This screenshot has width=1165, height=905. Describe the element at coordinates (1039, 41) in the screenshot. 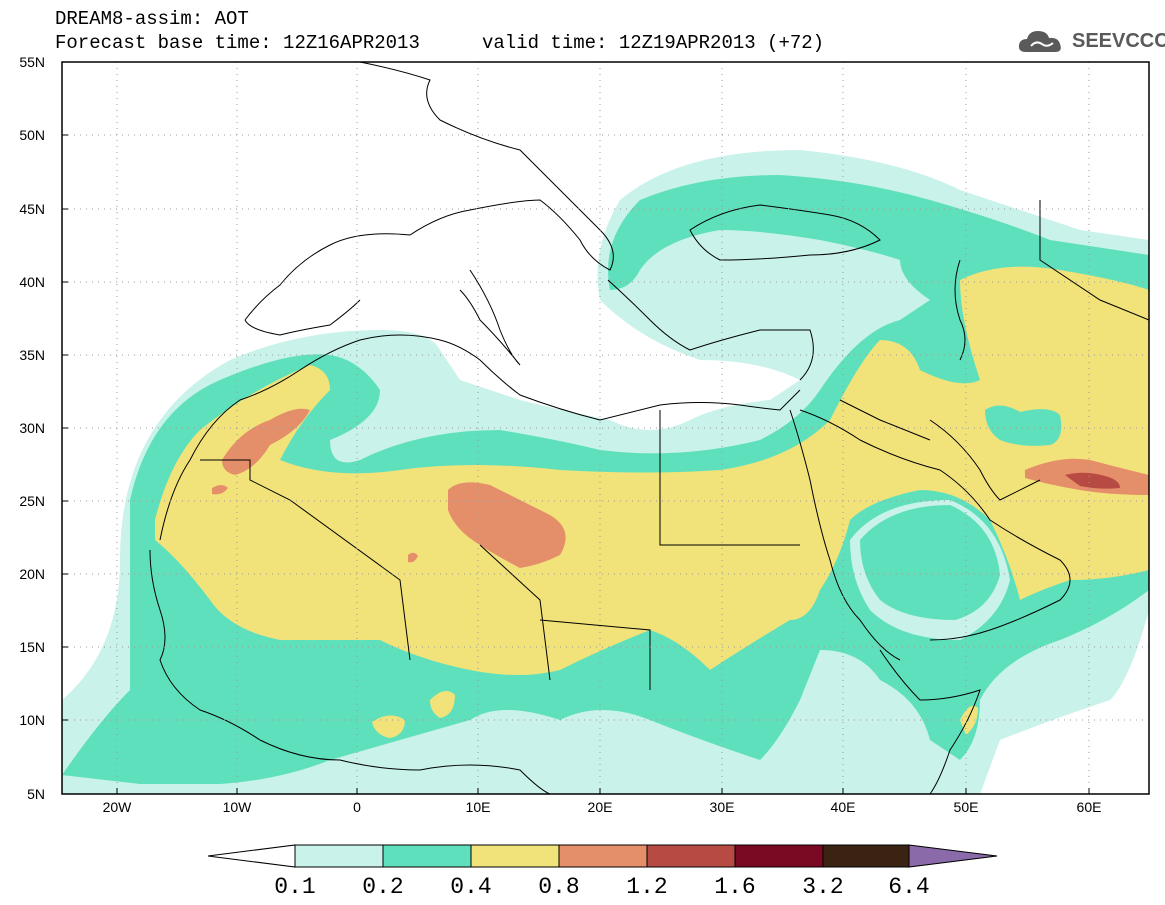

I see `cloud-icon` at that location.